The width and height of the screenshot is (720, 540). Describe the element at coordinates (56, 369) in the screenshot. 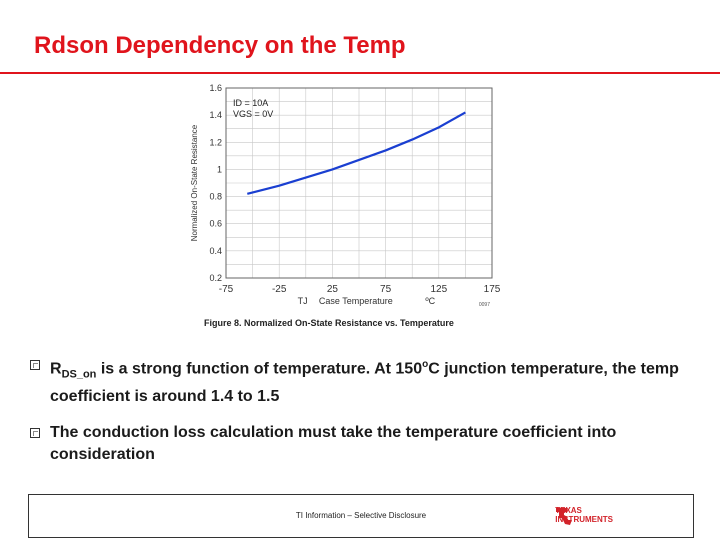

I see `bullet-rdson-main: R` at that location.